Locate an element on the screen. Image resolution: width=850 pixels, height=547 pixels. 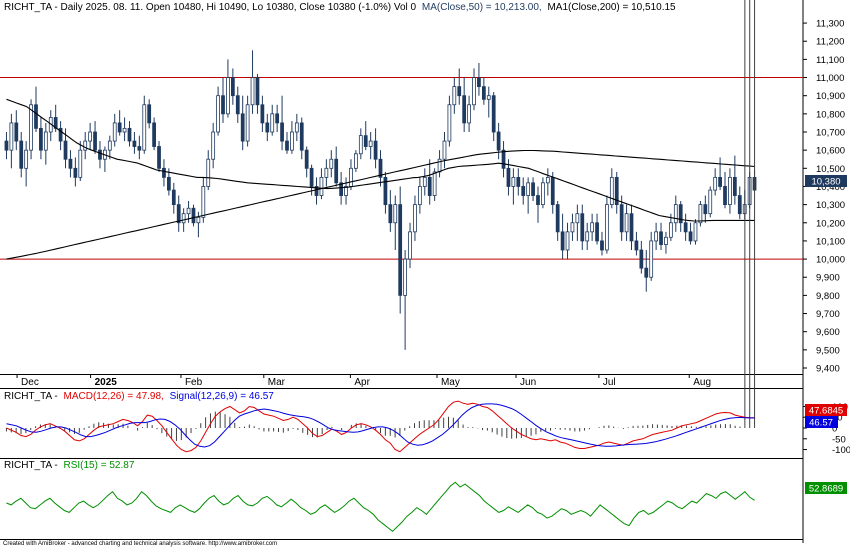
date-tick-label: Apr is located at coordinates (362, 382).